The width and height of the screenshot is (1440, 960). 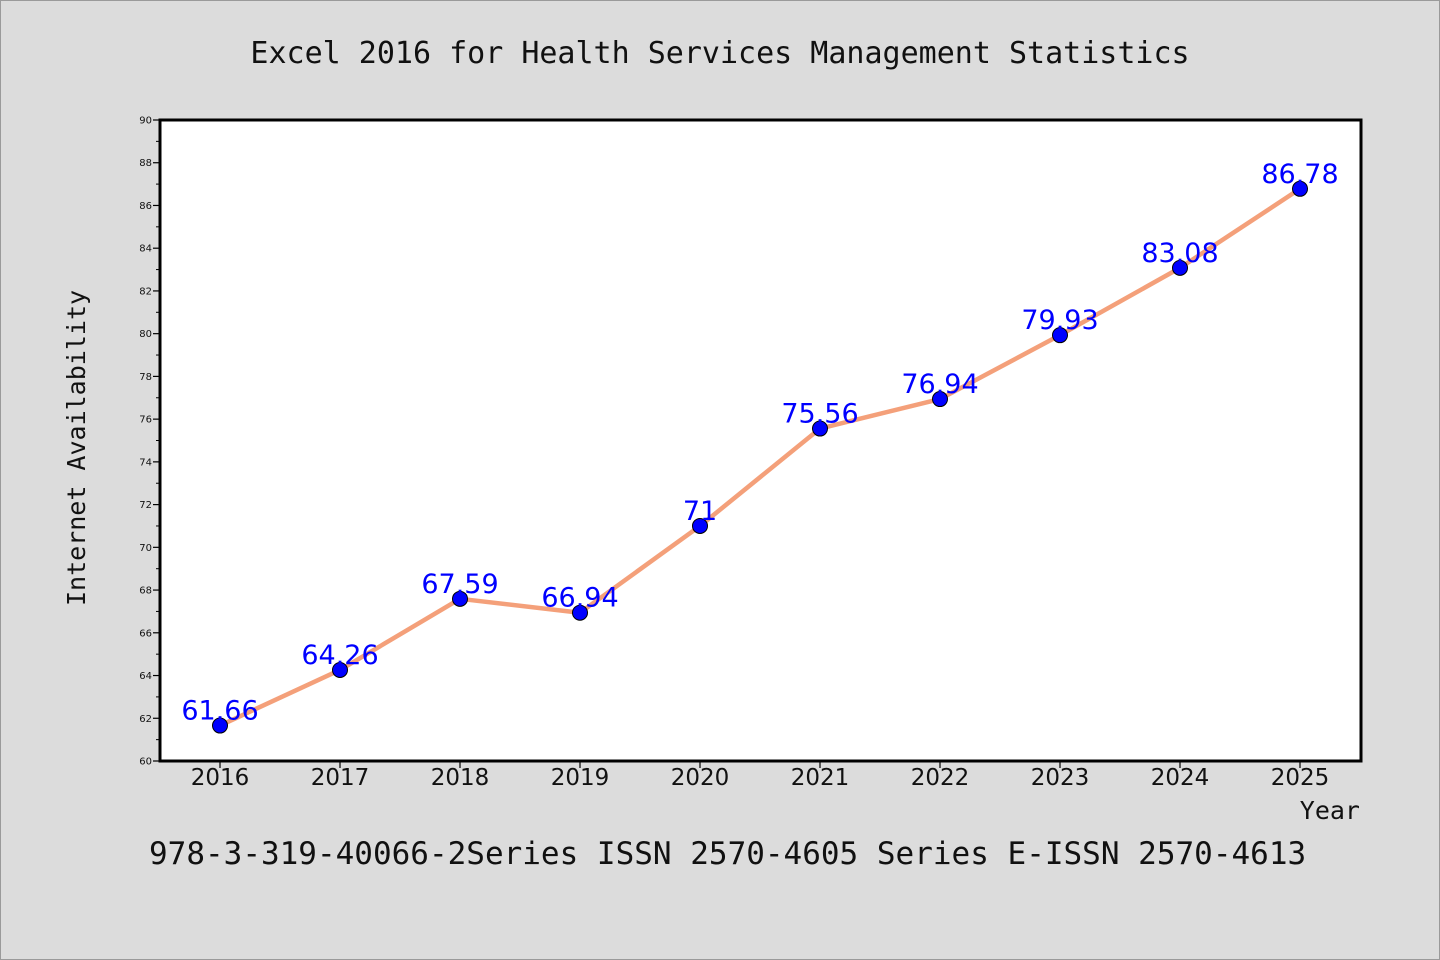 What do you see at coordinates (1180, 778) in the screenshot?
I see `x-tick-label: 2024` at bounding box center [1180, 778].